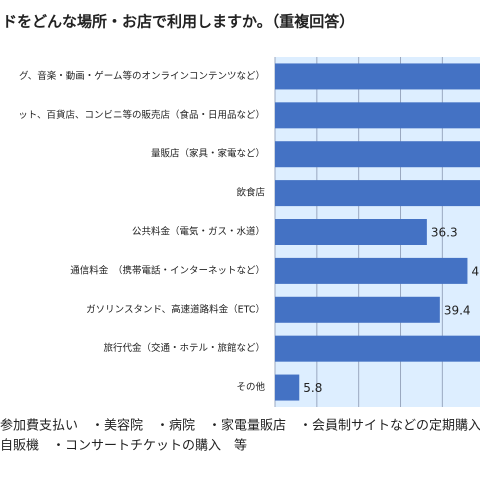 This screenshot has height=480, width=480. Describe the element at coordinates (184, 348) in the screenshot. I see `category-label: 旅行代金（交通・ホテル・旅館など）` at that location.